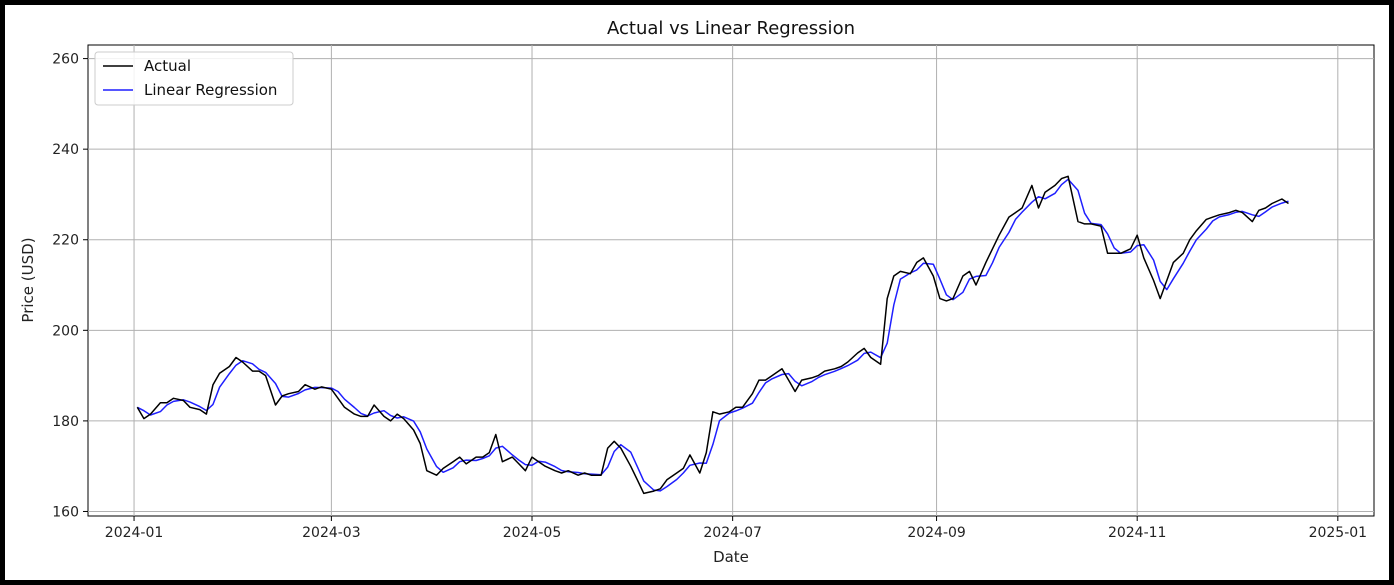 The width and height of the screenshot is (1394, 585). I want to click on y-axis-title: Price (USD), so click(28, 279).